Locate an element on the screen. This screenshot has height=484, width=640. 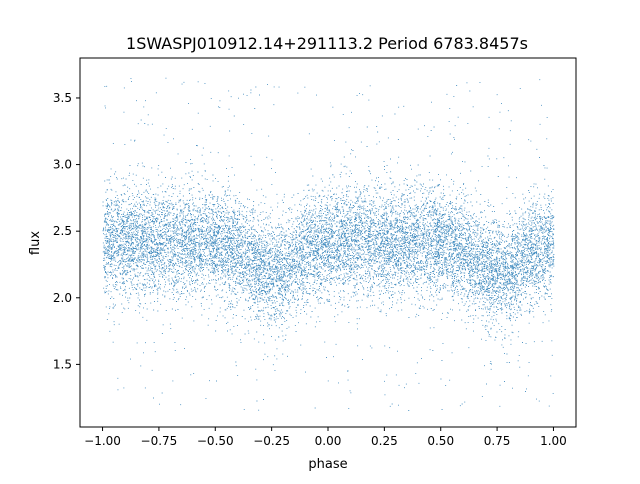
y-axis-label: flux is located at coordinates (35, 243).